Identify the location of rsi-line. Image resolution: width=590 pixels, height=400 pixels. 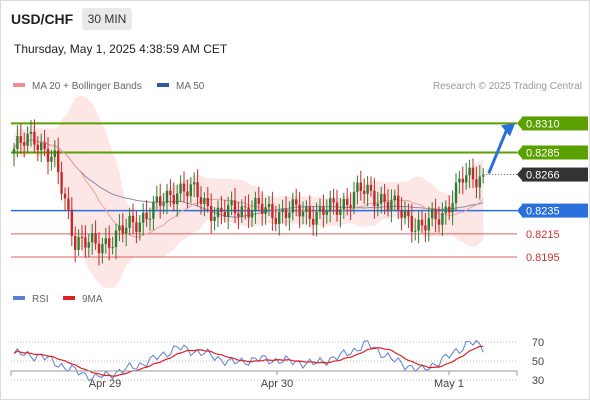
(248, 360).